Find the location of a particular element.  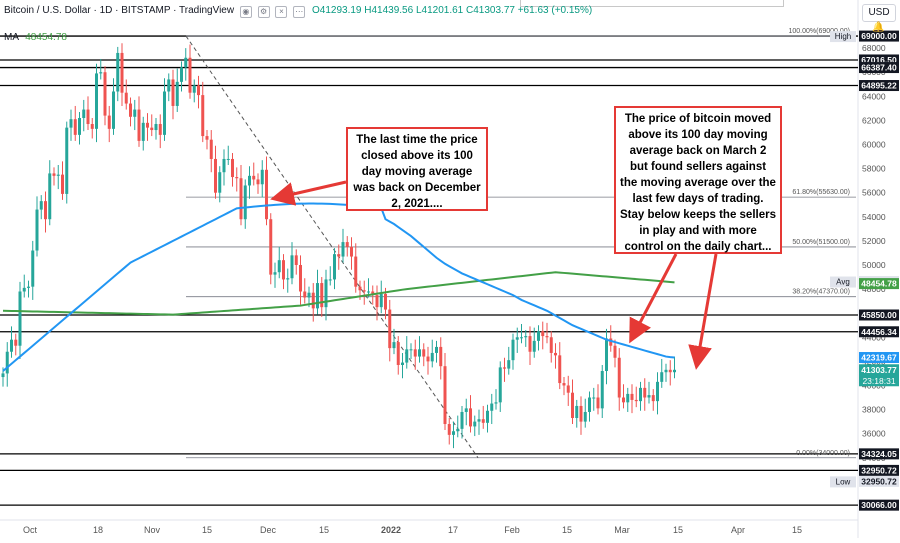

countdown-label: 23:18:31 is located at coordinates (878, 381).